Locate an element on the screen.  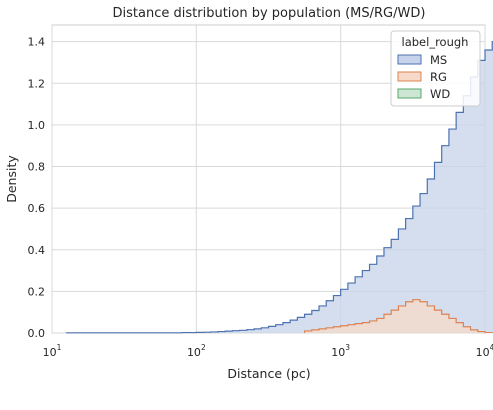
series-outline-rg is located at coordinates (398, 316).